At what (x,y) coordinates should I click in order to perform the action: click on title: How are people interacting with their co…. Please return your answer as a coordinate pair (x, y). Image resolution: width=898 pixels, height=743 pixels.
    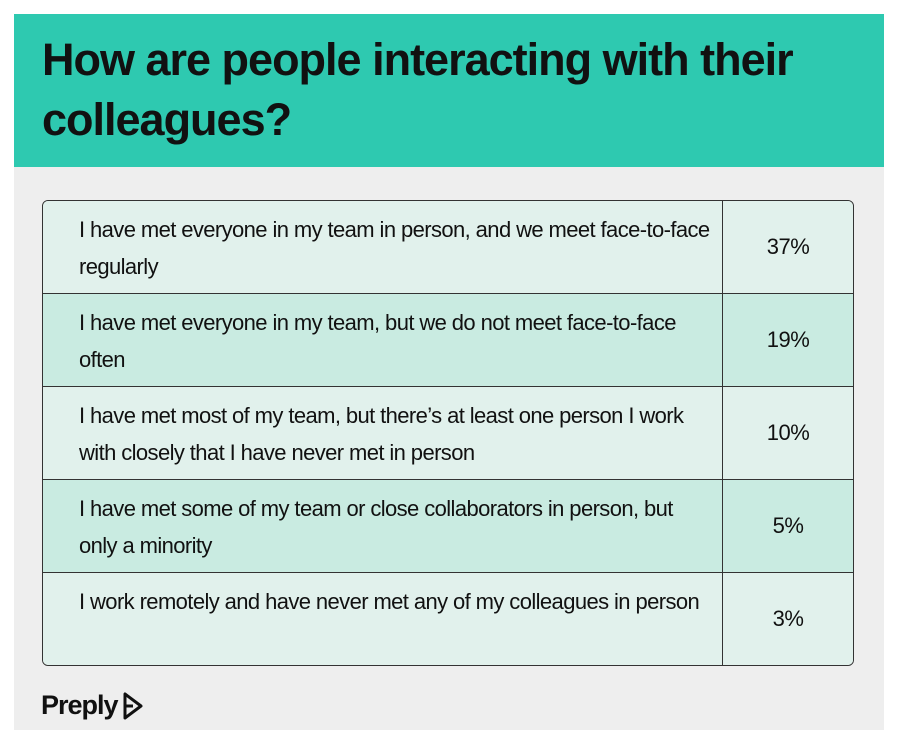
    Looking at the image, I should click on (418, 89).